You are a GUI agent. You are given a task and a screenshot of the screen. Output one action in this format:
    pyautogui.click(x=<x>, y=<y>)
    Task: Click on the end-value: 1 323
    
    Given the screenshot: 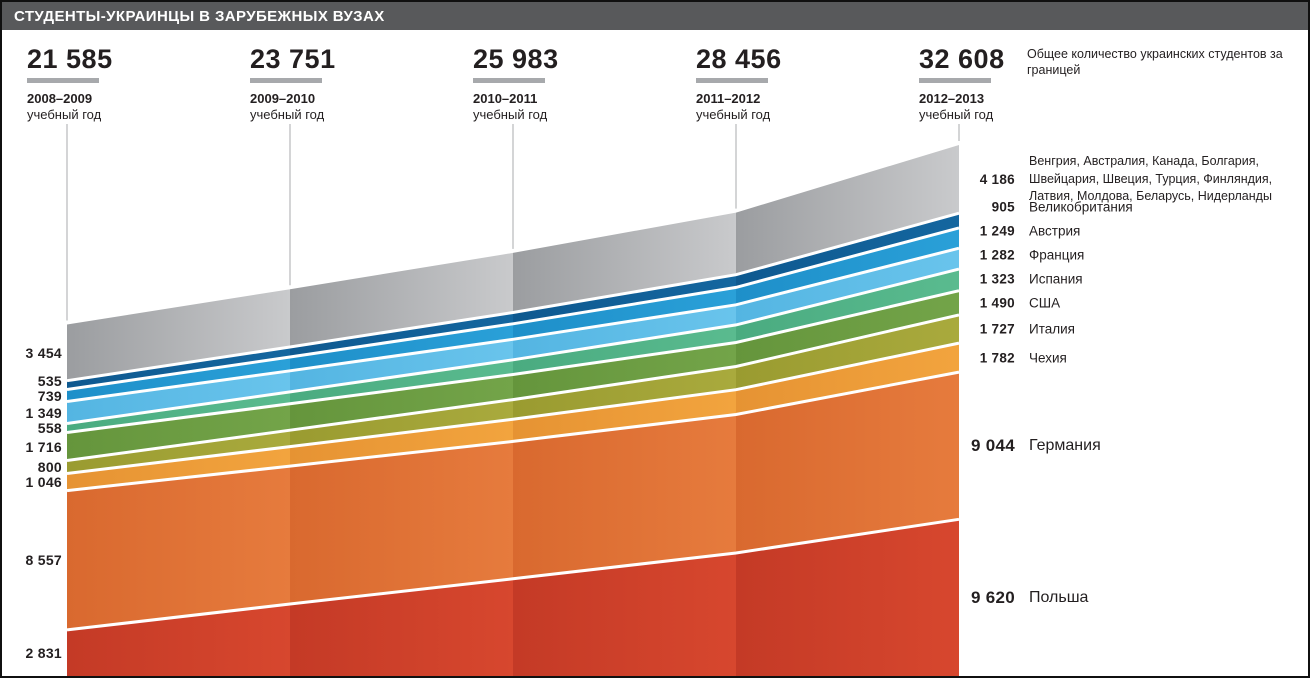 What is the action you would take?
    pyautogui.click(x=997, y=279)
    